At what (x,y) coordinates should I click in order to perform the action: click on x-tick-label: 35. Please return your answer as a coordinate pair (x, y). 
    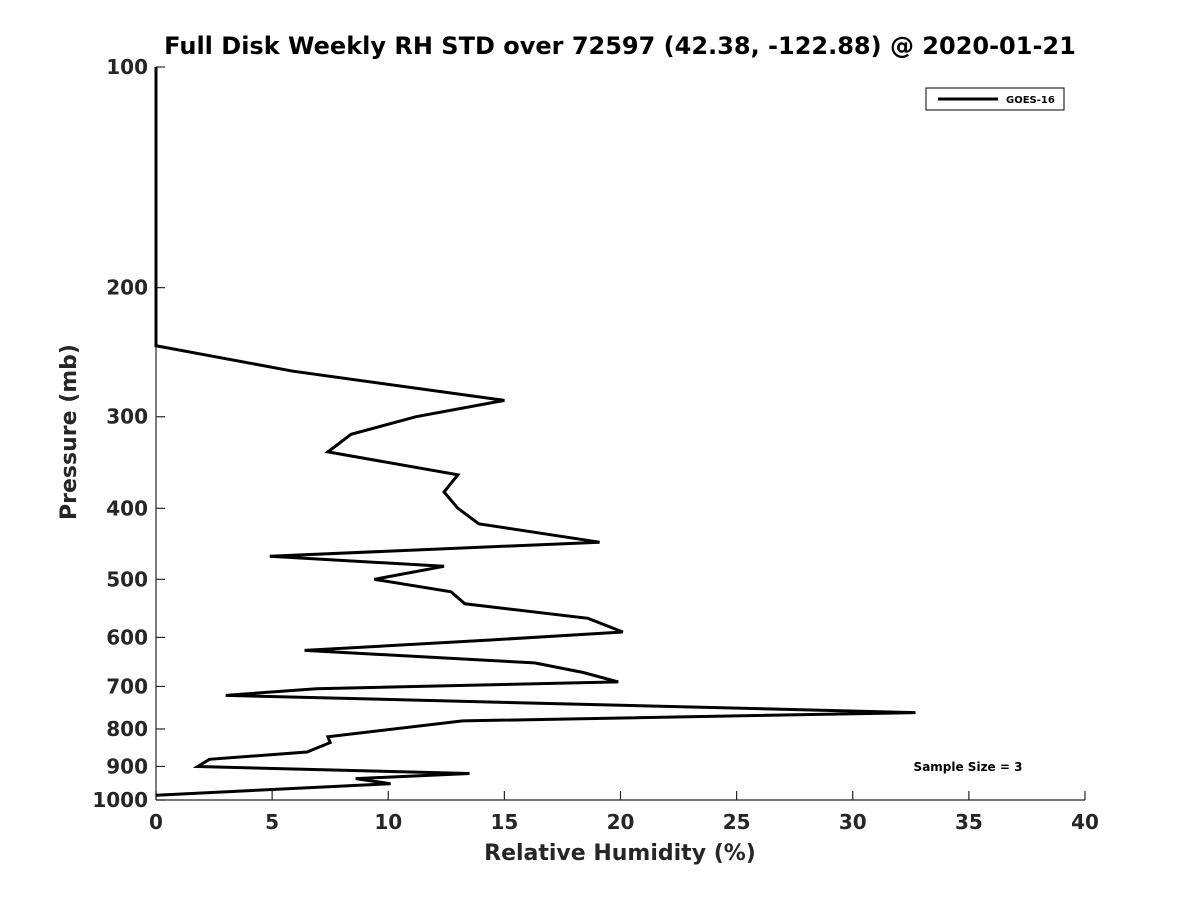
    Looking at the image, I should click on (969, 822).